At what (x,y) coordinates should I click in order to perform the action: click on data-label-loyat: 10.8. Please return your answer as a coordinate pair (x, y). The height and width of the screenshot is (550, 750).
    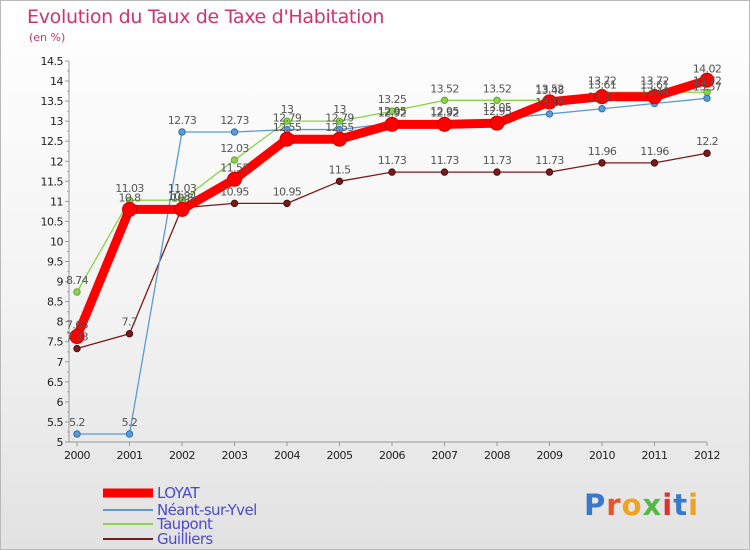
    Looking at the image, I should click on (182, 197).